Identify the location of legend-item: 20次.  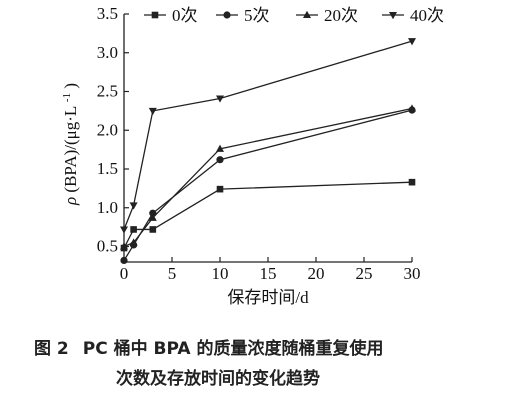
(327, 15).